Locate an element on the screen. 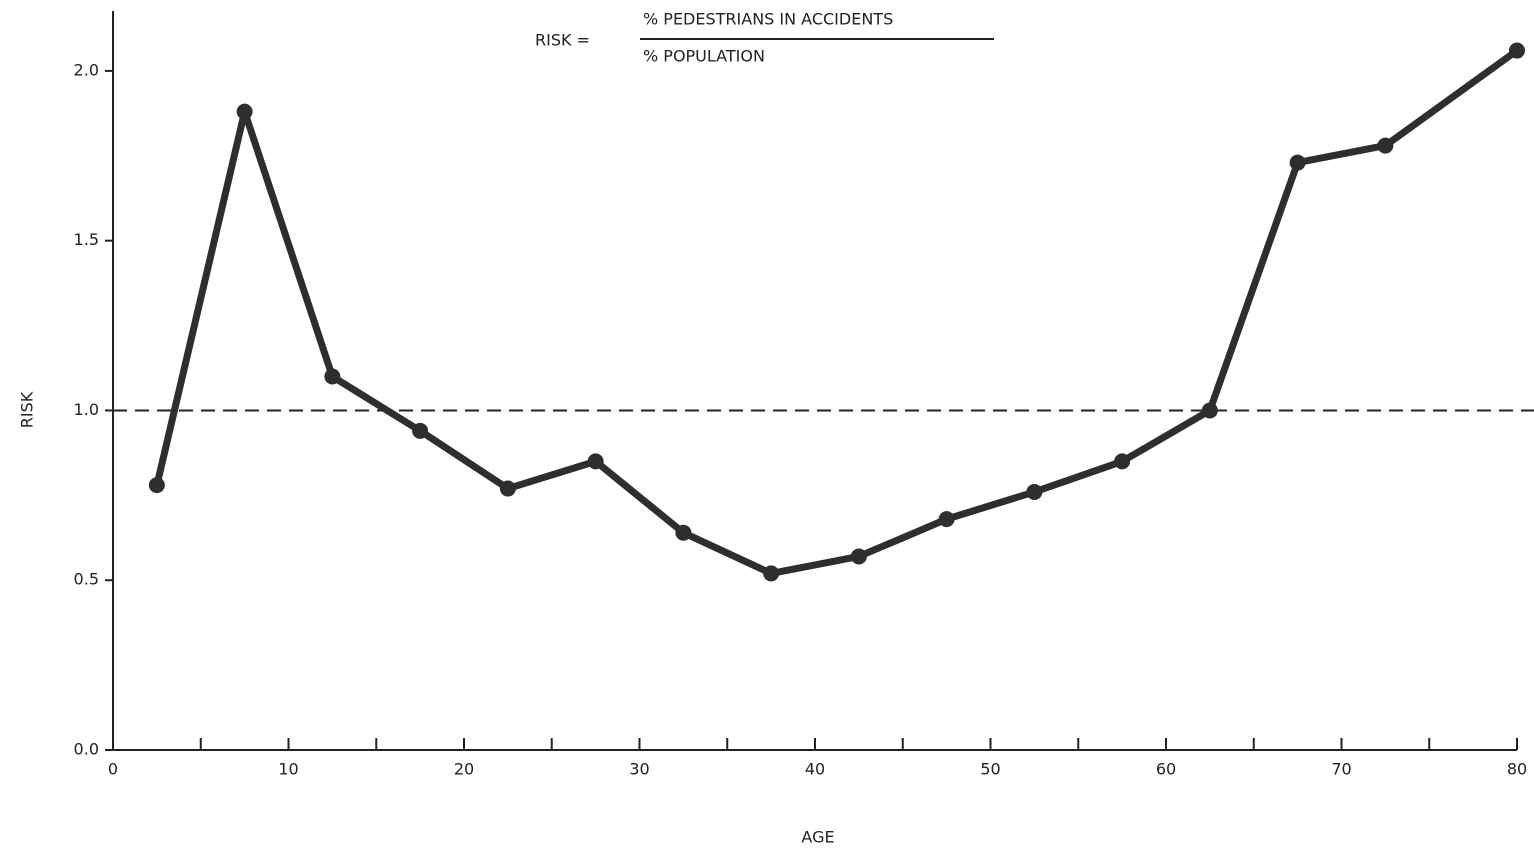 The image size is (1534, 850). y-tick-label: 1.5 is located at coordinates (86, 239).